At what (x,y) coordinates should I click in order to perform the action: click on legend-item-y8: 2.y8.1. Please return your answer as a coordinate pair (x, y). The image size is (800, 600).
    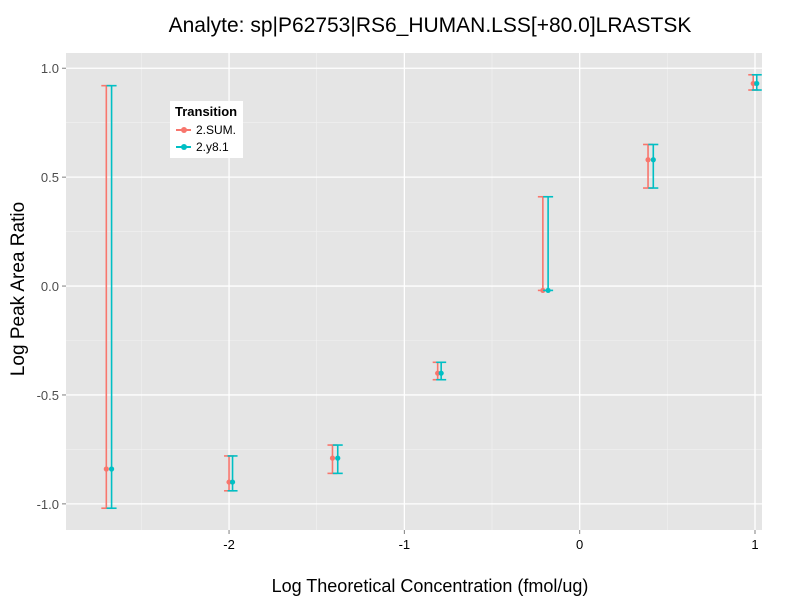
    Looking at the image, I should click on (206, 146).